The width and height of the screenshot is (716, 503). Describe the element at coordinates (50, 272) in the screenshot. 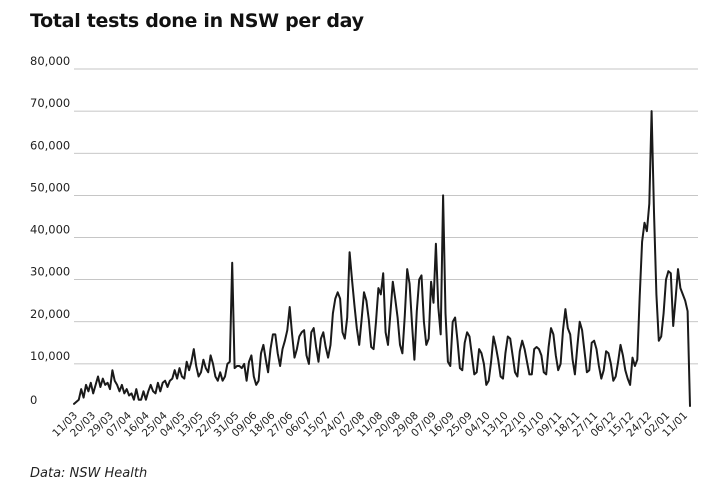

I see `y-tick-label: 30,000` at that location.